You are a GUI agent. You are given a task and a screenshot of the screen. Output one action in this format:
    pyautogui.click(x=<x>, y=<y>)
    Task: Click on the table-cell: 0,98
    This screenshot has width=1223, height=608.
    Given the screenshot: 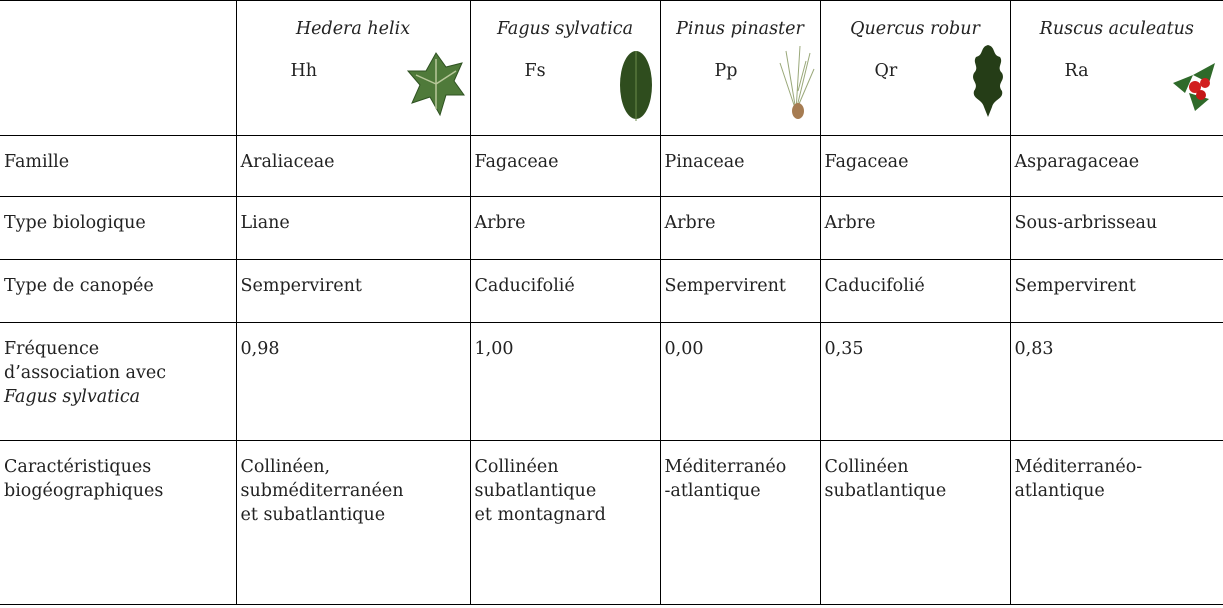 What is the action you would take?
    pyautogui.click(x=353, y=381)
    